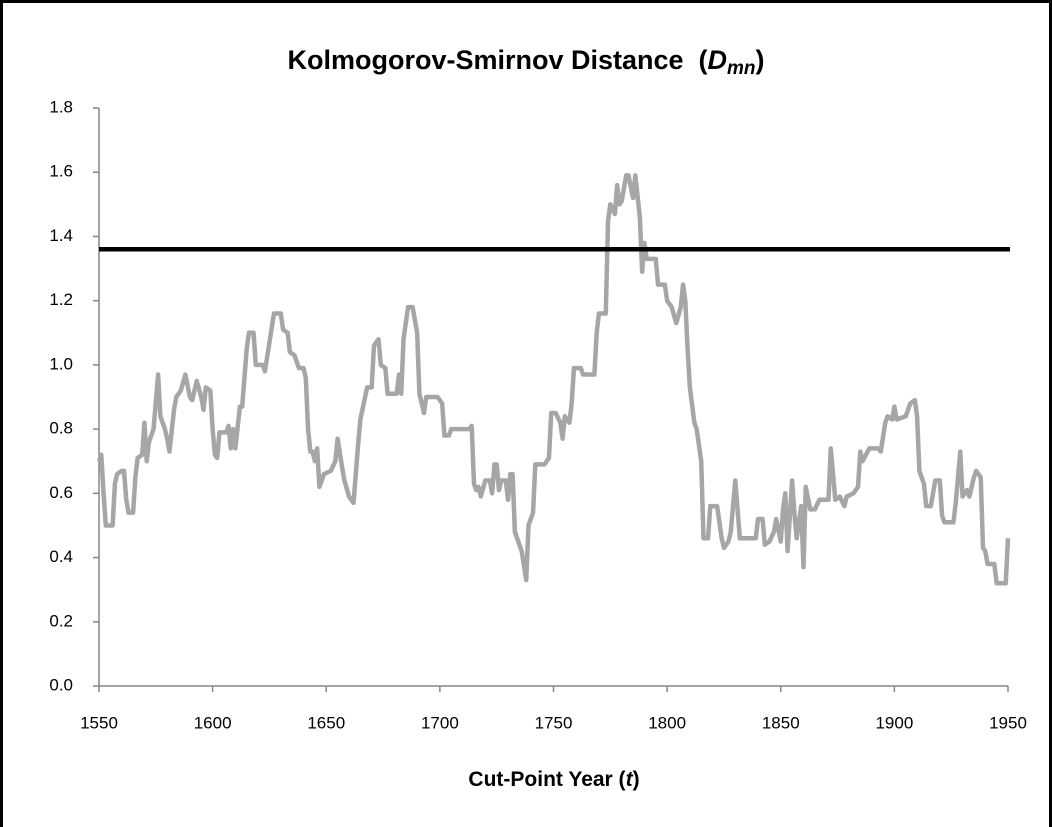 This screenshot has height=827, width=1052. I want to click on x-tick-label: 1700, so click(440, 722).